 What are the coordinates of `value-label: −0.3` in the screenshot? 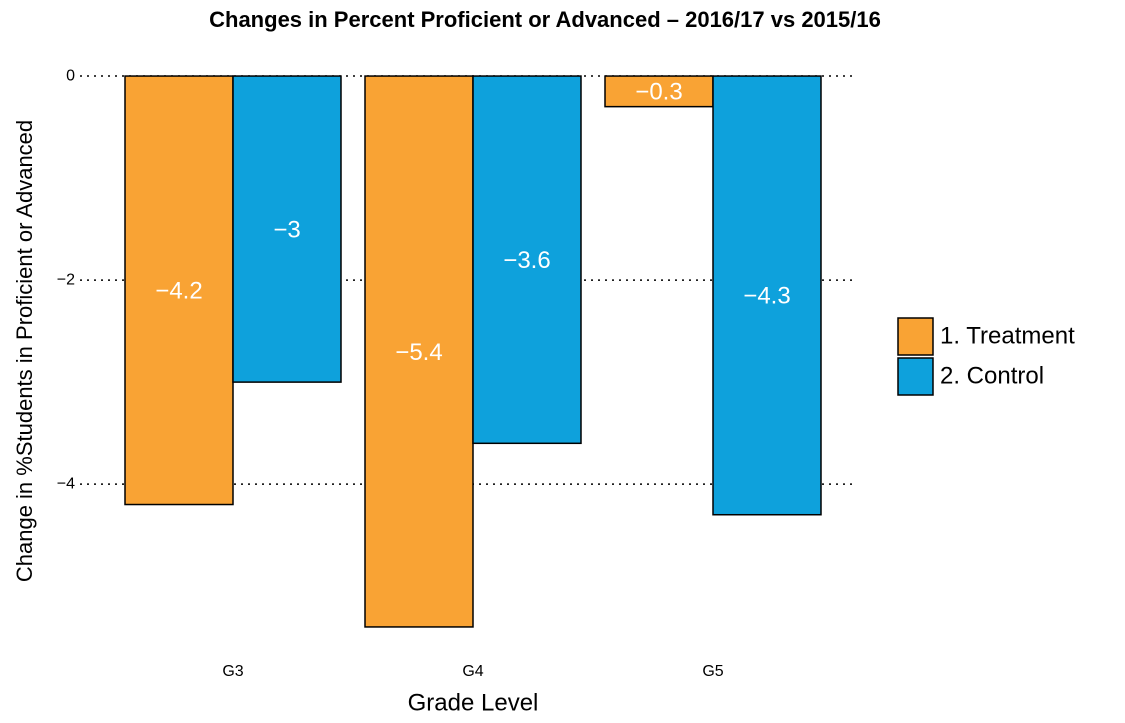 It's located at (658, 92).